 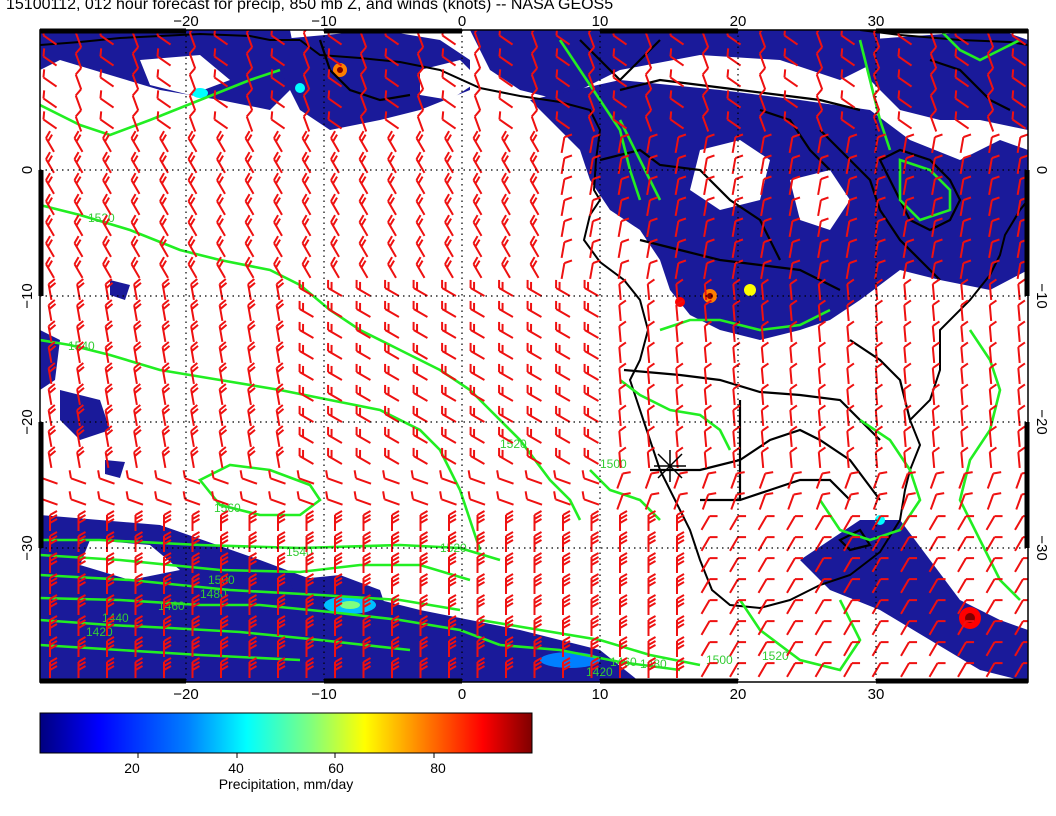 What do you see at coordinates (738, 21) in the screenshot?
I see `lon-tick-label: 20` at bounding box center [738, 21].